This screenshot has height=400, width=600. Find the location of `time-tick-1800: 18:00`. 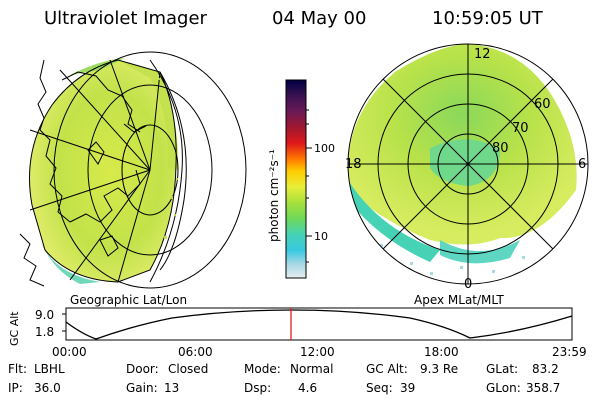

time-tick-1800: 18:00 is located at coordinates (441, 352).